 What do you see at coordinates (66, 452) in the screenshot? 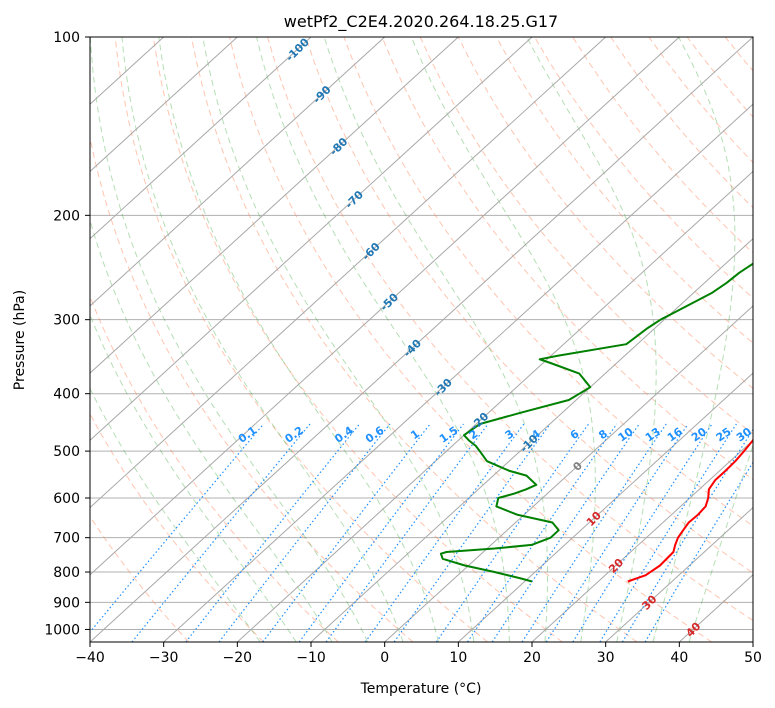
I see `y-tick-label: 500` at bounding box center [66, 452].